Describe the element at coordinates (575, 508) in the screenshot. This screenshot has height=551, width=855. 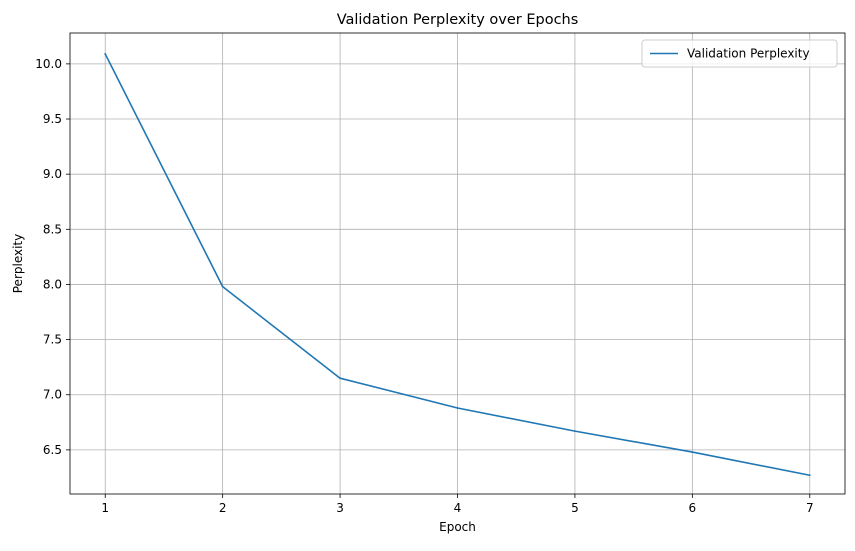
I see `x-tick-label: 5` at that location.